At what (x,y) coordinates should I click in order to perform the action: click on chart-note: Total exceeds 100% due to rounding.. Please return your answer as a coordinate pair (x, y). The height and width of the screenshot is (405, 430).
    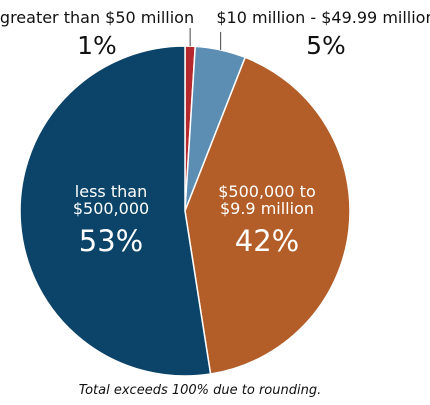
    Looking at the image, I should click on (200, 390).